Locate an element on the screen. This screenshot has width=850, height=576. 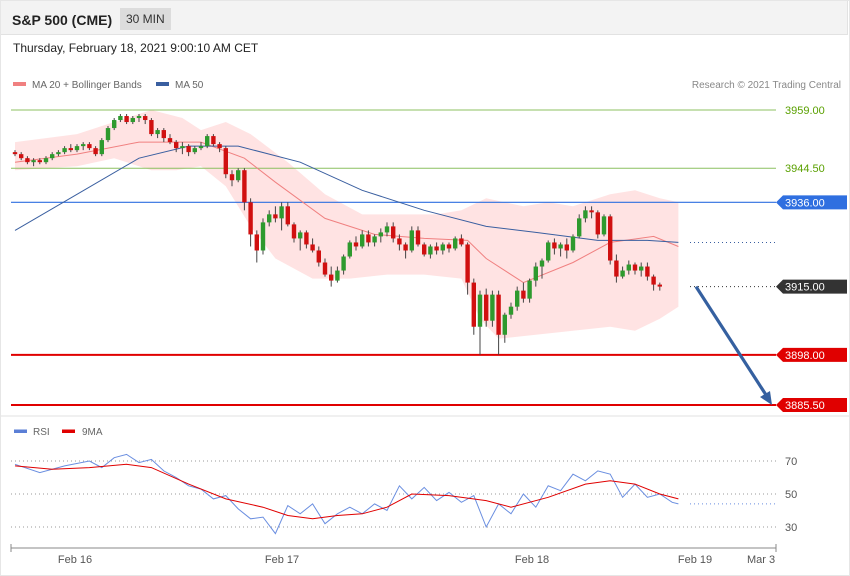
x-tick-label: Feb 17 is located at coordinates (282, 560).